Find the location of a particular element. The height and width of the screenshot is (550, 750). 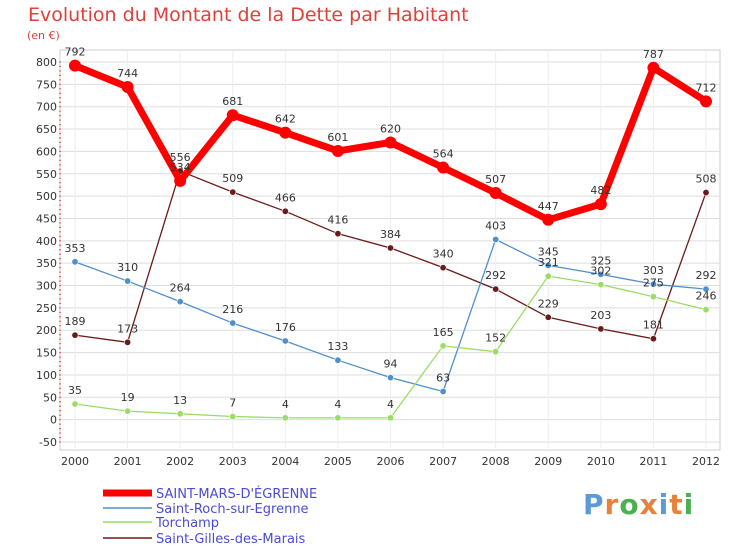

y-tick-label: 500 is located at coordinates (46, 196).